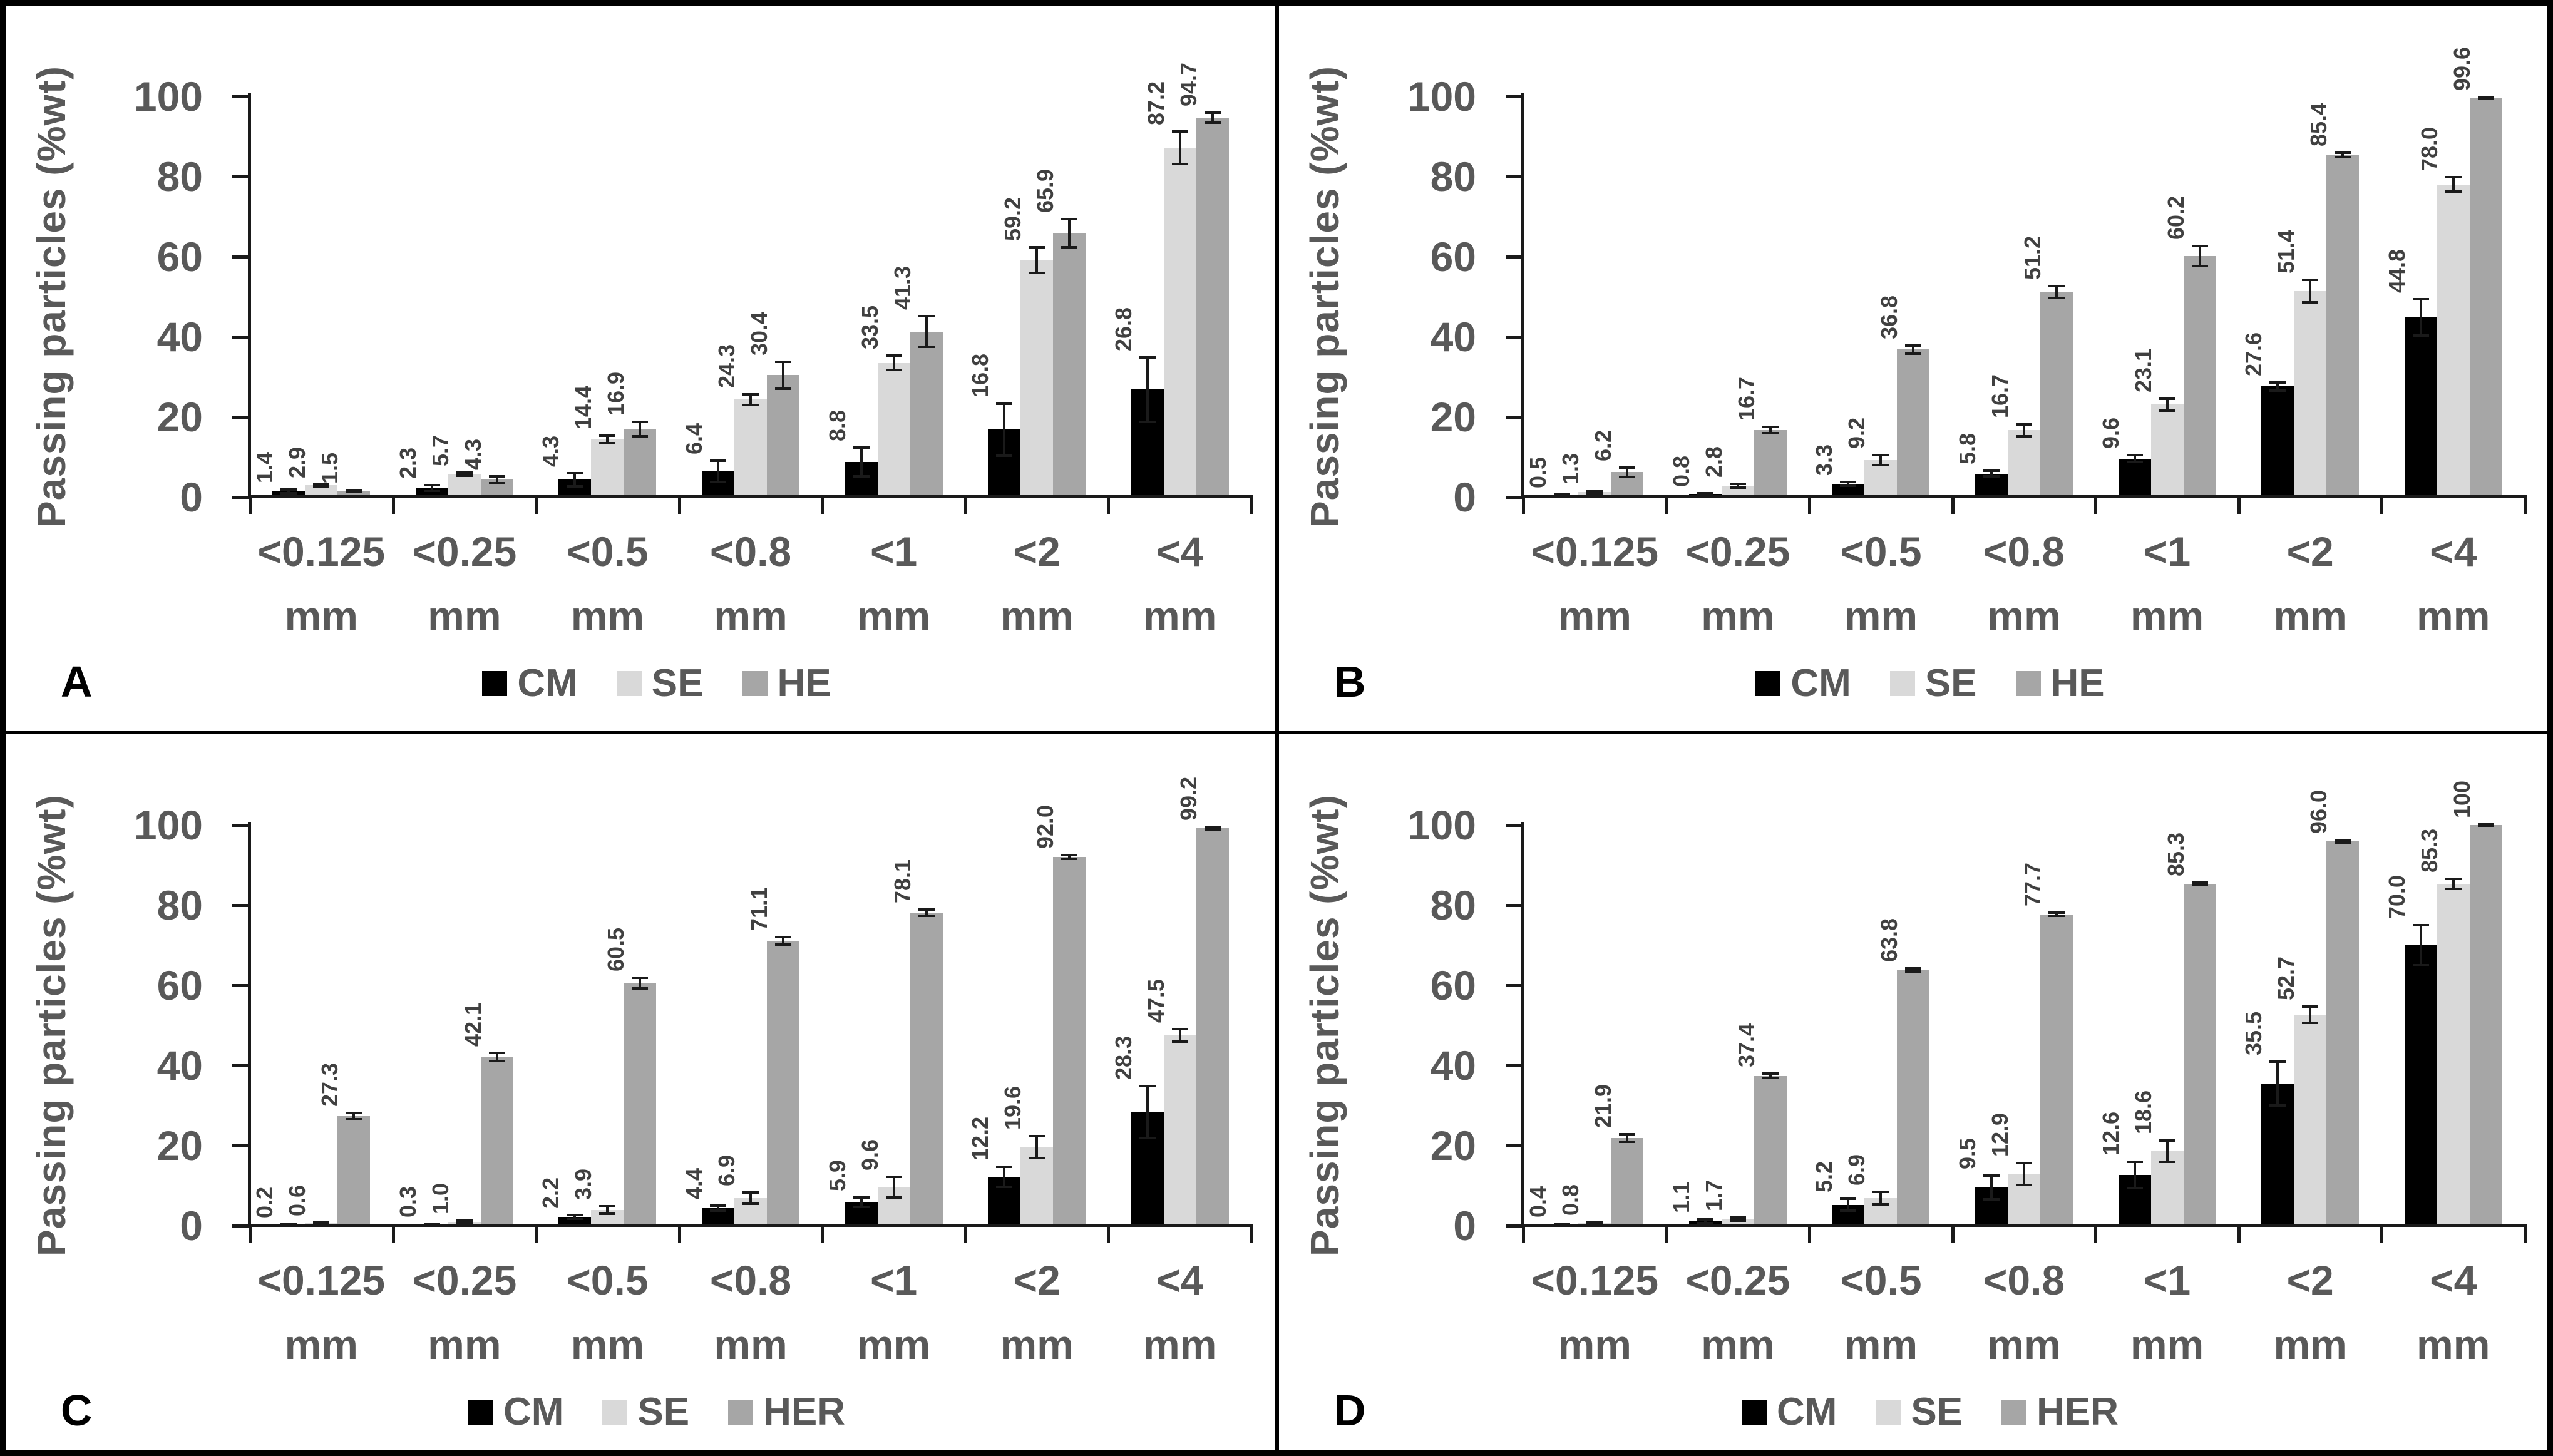  Describe the element at coordinates (321, 552) in the screenshot. I see `x-category-label: <0.125` at that location.